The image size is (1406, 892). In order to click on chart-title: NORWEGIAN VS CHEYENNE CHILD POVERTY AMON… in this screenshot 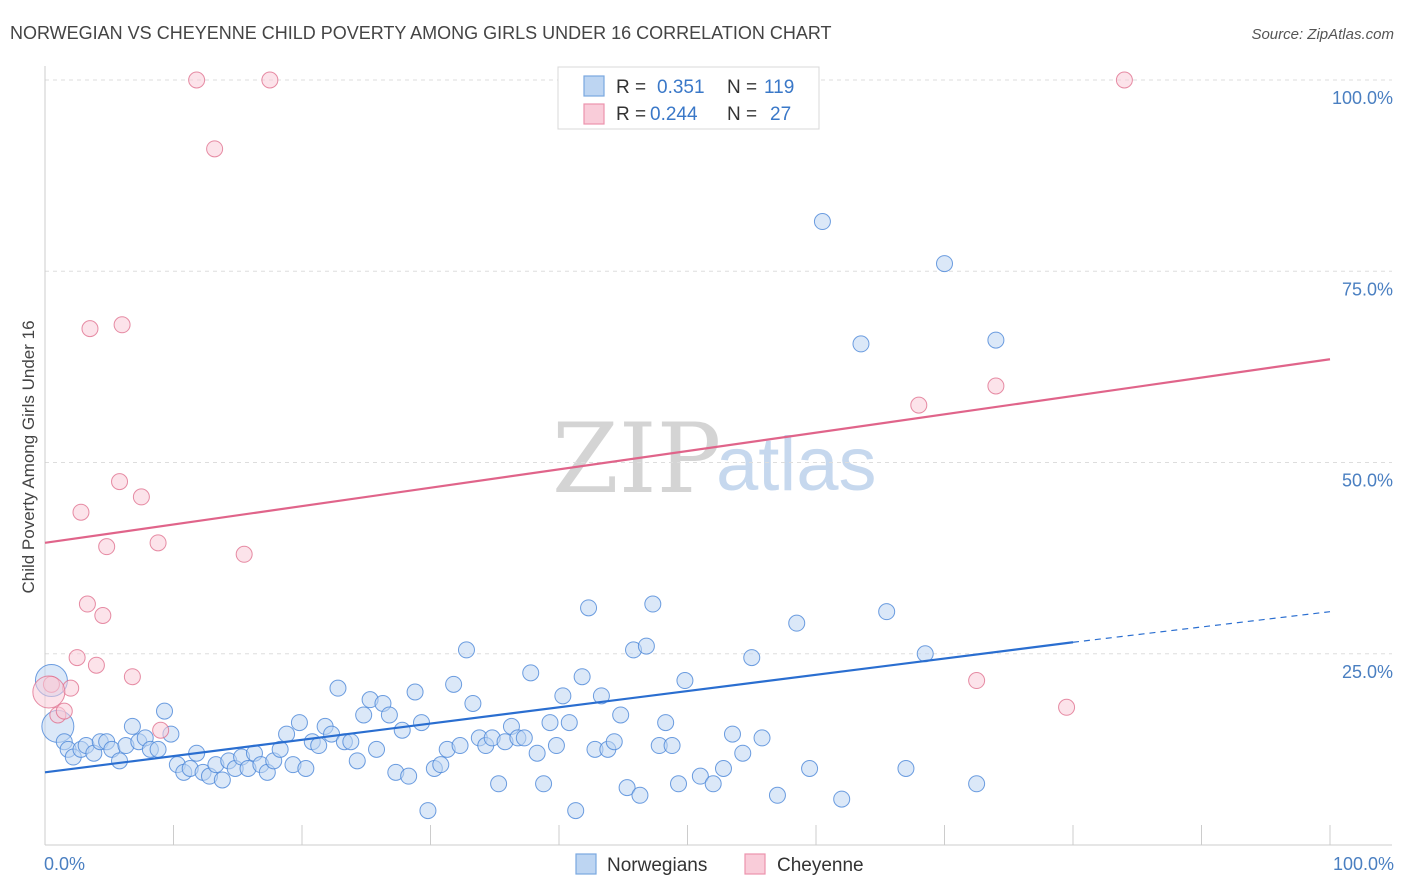, I will do `click(421, 33)`.